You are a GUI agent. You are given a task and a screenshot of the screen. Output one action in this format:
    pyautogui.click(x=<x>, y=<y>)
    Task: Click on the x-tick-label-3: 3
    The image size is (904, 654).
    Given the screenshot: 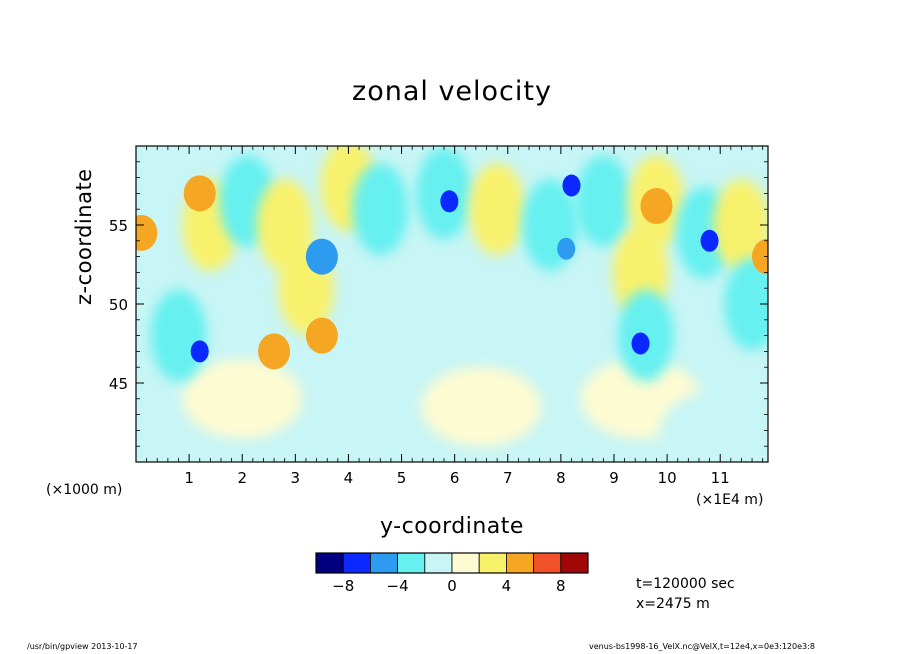 What is the action you would take?
    pyautogui.click(x=296, y=478)
    